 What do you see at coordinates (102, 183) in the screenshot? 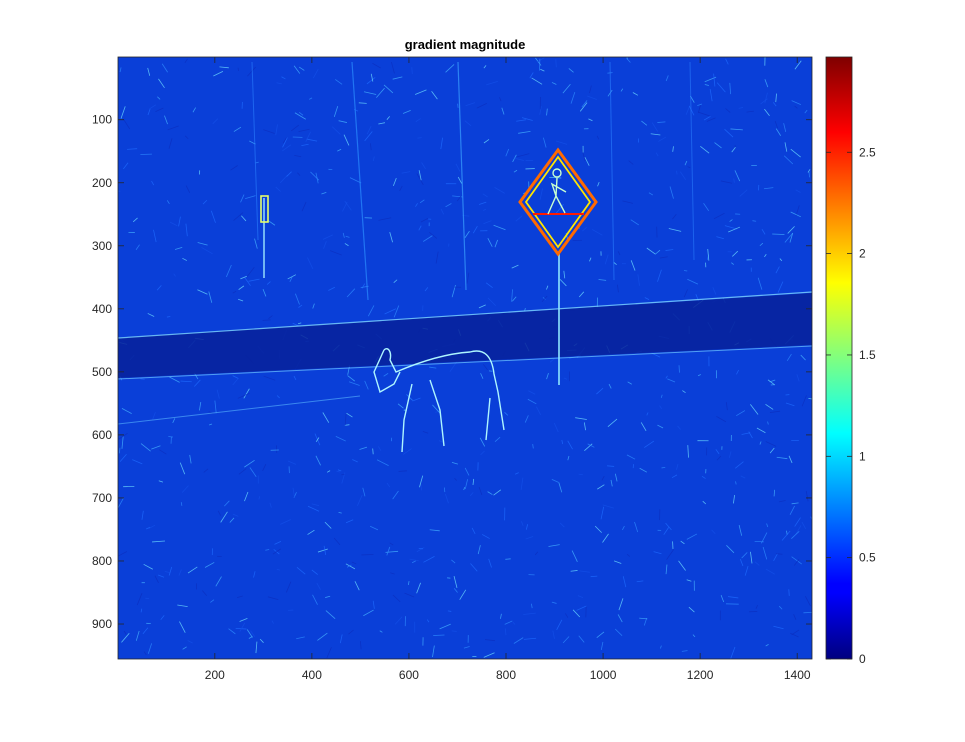
I see `y-tick-label: 200` at bounding box center [102, 183].